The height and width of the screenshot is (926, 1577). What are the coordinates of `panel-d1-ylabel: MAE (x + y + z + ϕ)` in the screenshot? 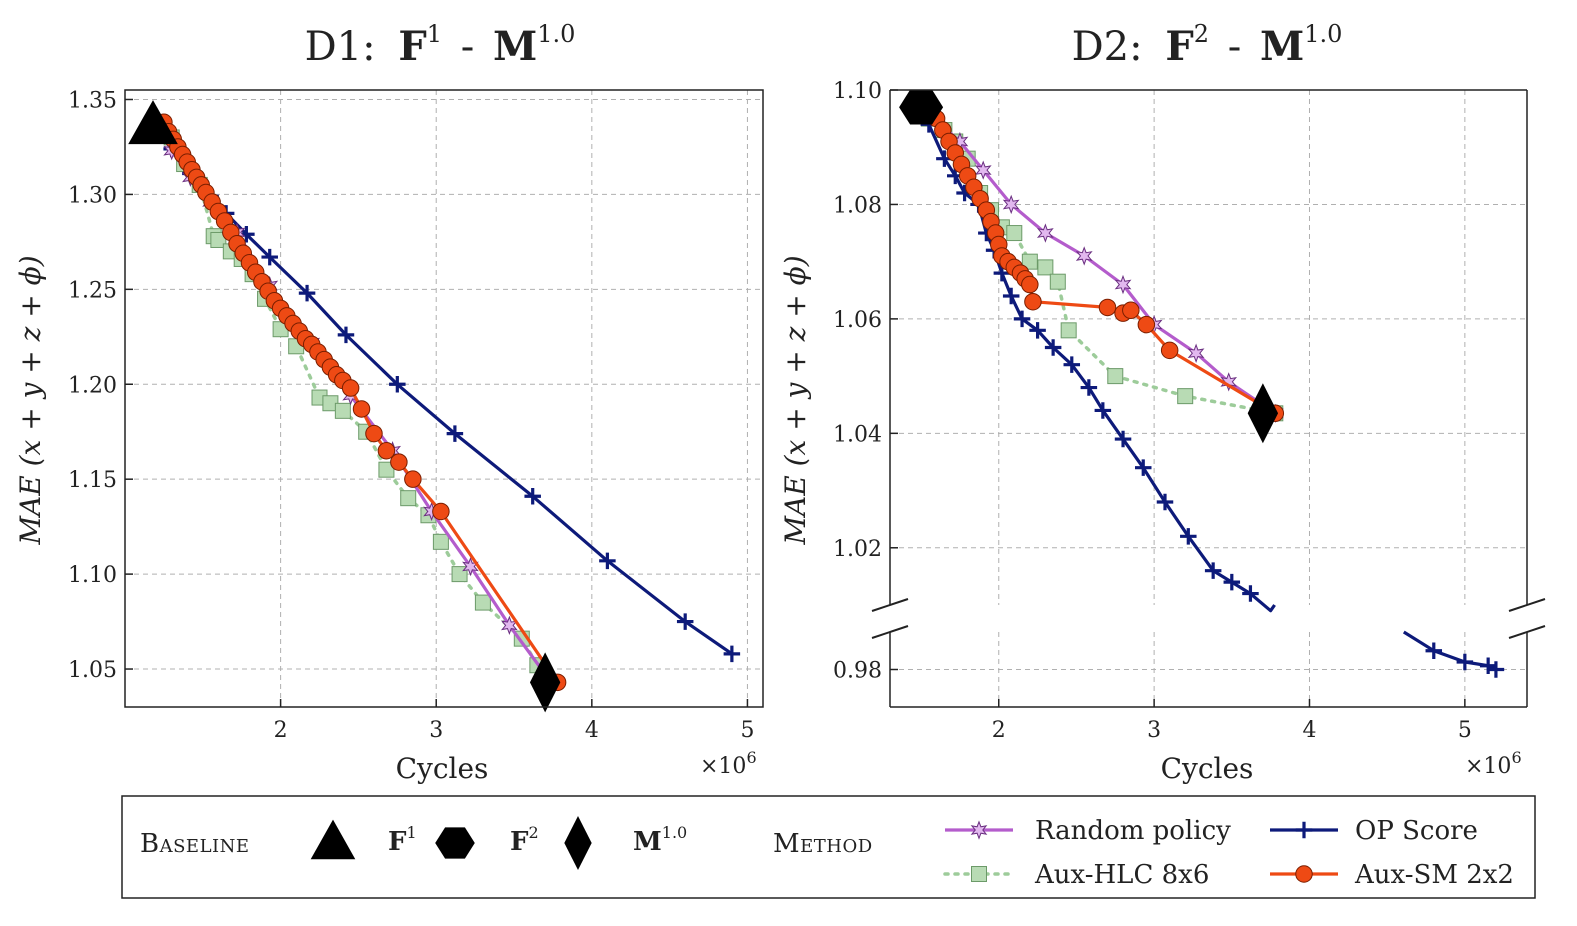 It's located at (30, 400).